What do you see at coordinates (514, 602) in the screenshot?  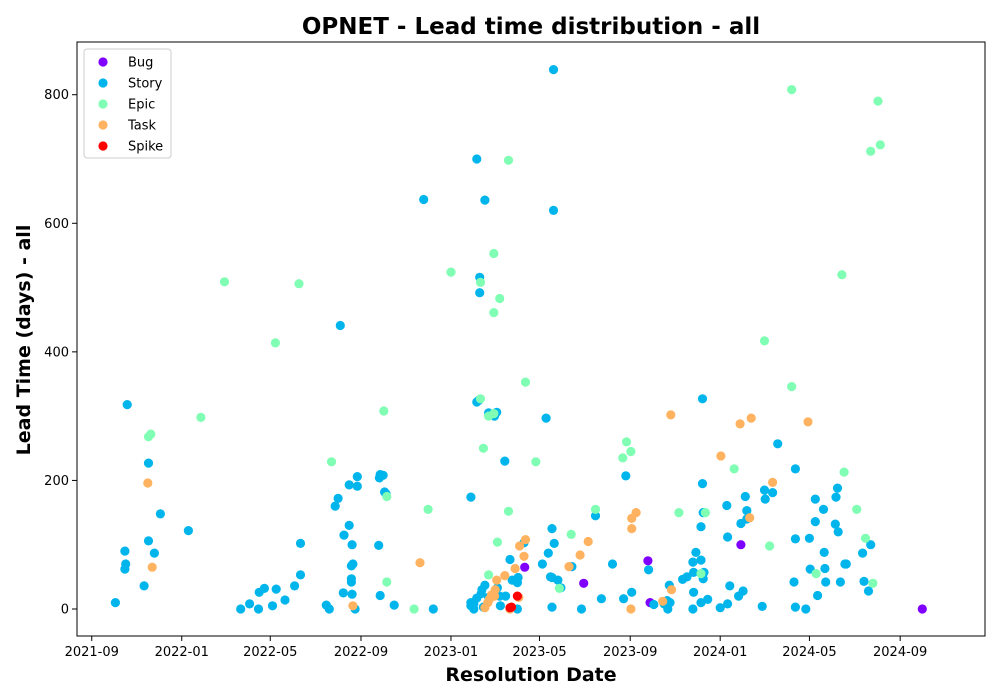 I see `series-spike` at bounding box center [514, 602].